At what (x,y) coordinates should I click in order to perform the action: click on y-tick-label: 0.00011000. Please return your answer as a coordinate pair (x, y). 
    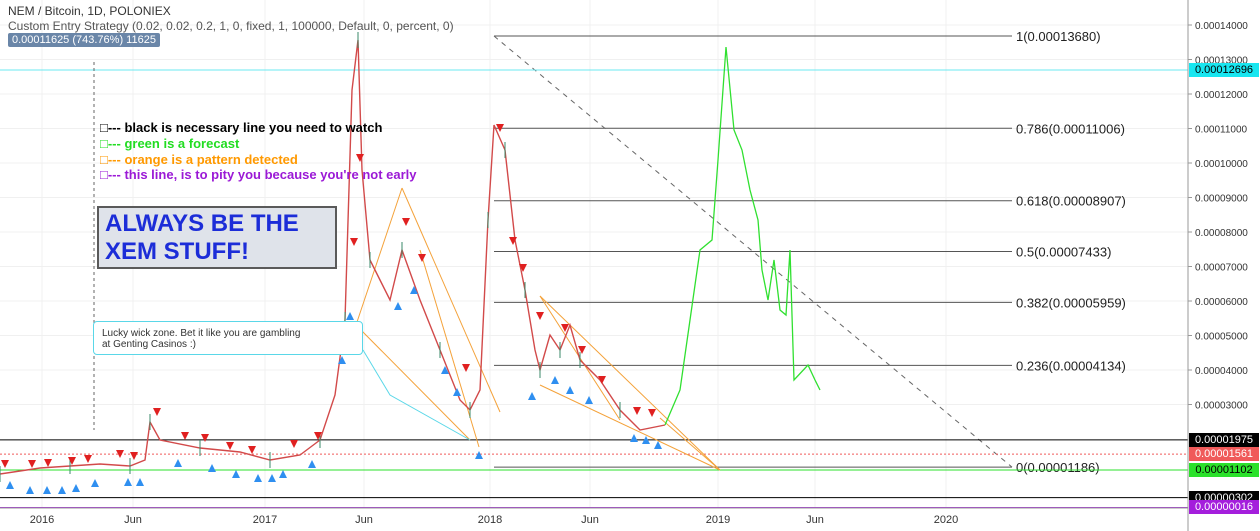
    Looking at the image, I should click on (1221, 130).